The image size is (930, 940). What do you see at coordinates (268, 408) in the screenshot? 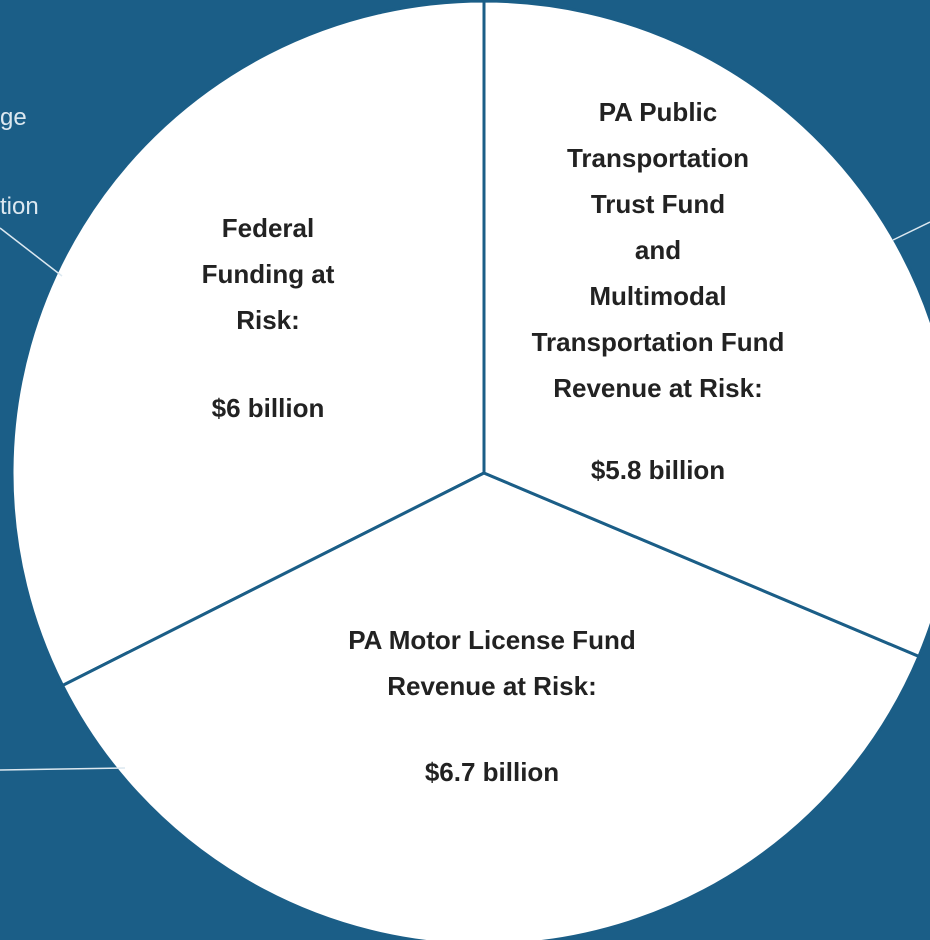
I see `value-label: $6 billion` at bounding box center [268, 408].